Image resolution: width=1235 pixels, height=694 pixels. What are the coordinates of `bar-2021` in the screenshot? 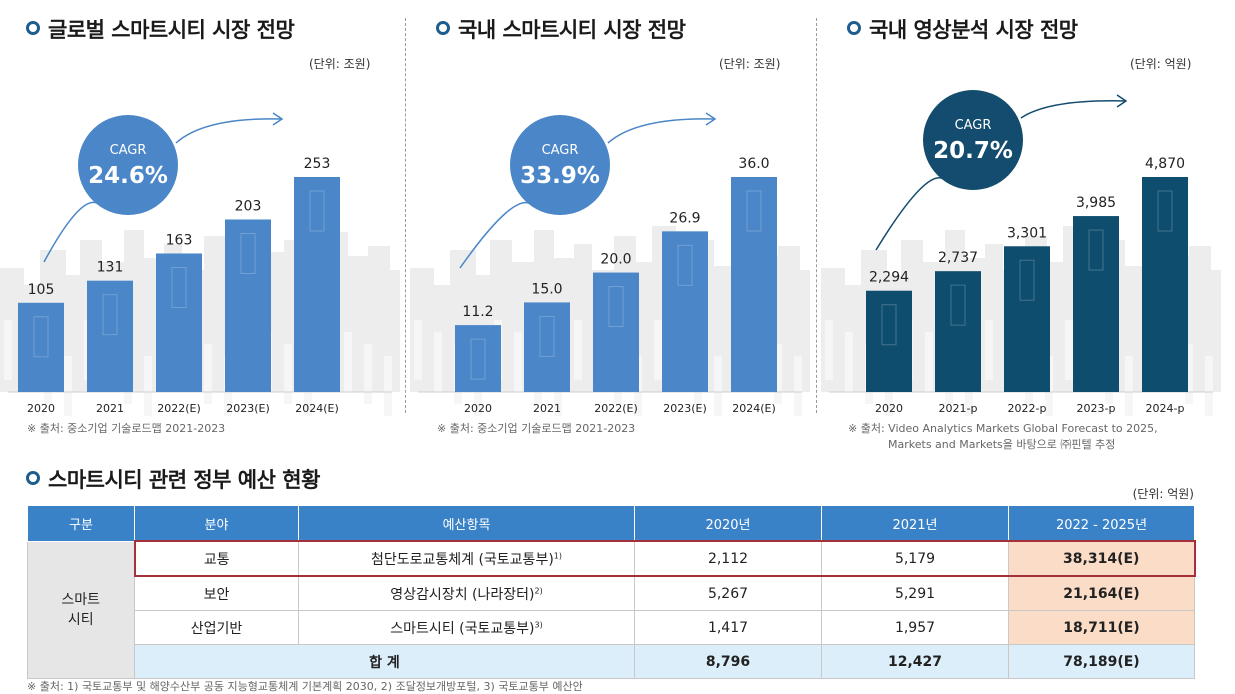 It's located at (110, 336).